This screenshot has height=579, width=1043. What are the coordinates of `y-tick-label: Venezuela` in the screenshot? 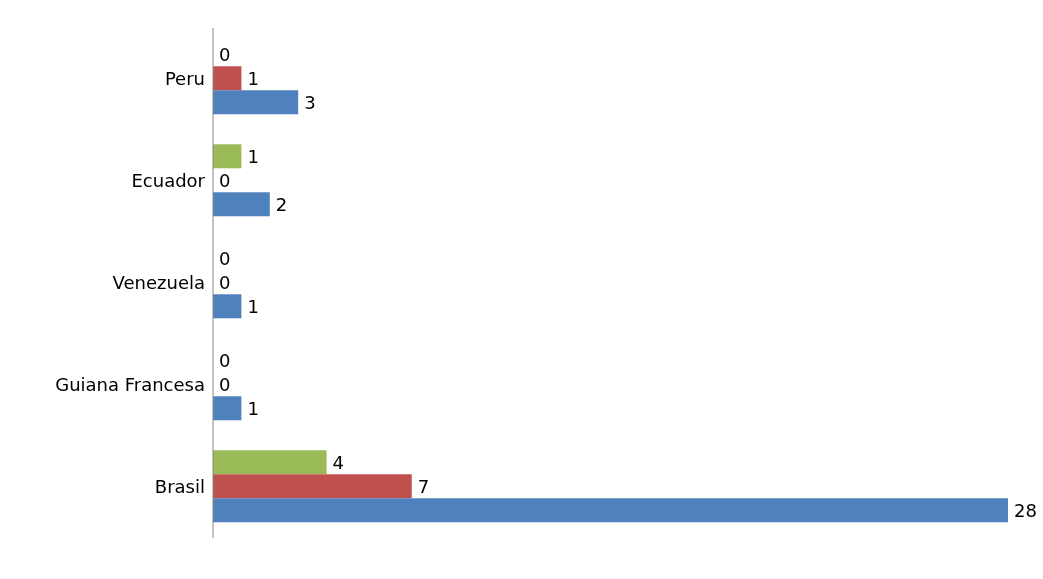 It's located at (158, 283).